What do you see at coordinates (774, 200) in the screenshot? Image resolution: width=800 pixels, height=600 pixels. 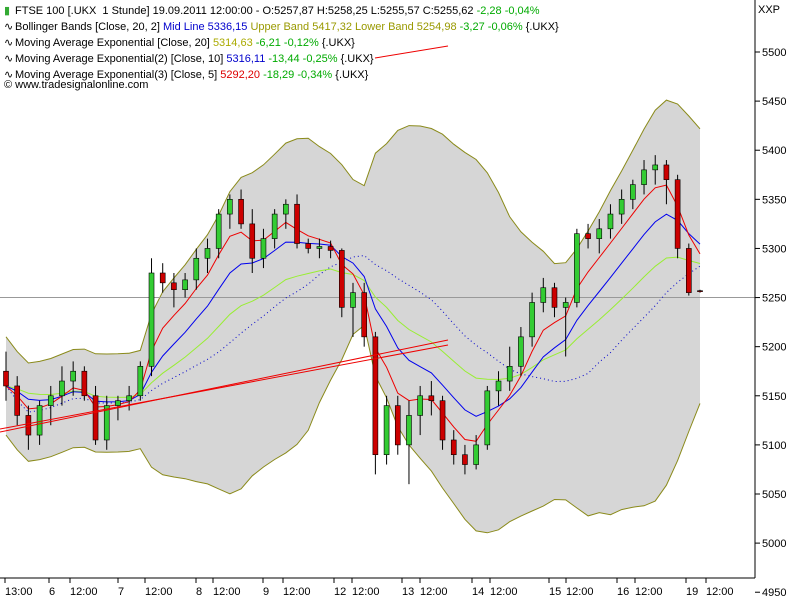 I see `y-tick-label: 5350` at bounding box center [774, 200].